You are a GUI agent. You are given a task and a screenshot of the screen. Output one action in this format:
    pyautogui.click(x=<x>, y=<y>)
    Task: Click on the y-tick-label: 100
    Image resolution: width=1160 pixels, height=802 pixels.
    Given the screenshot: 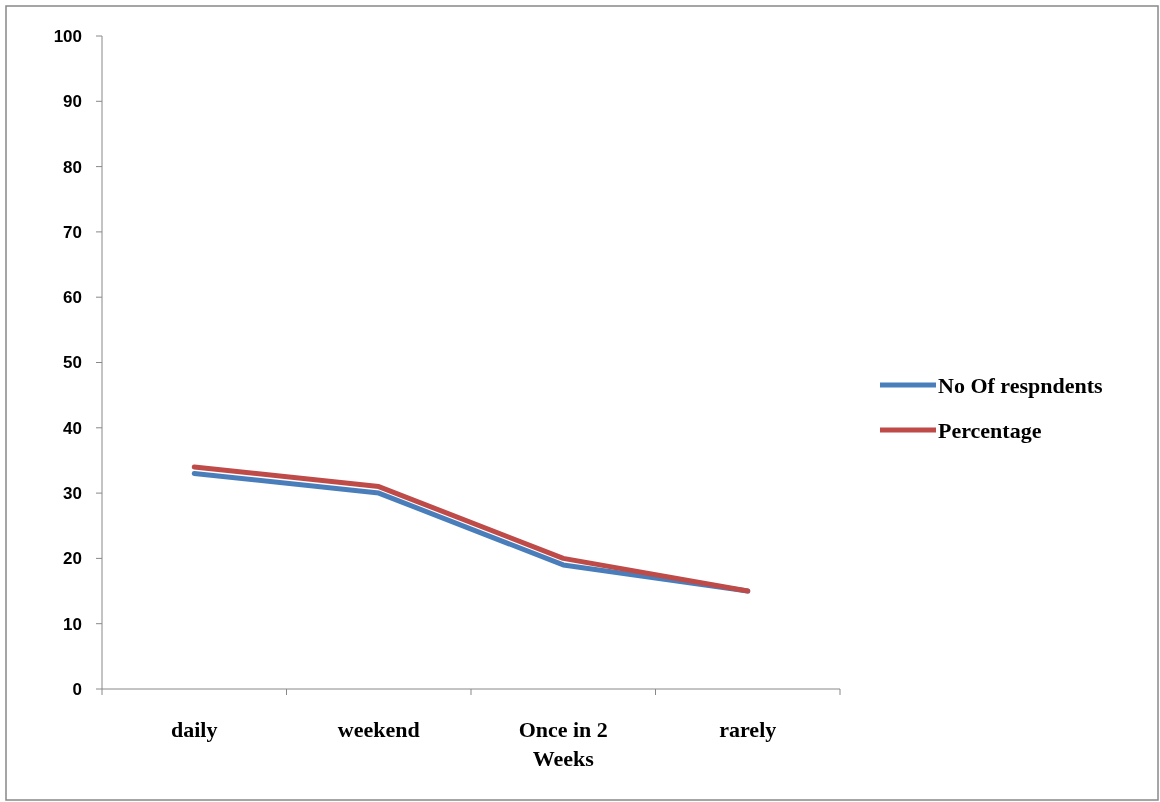 What is the action you would take?
    pyautogui.click(x=67, y=36)
    